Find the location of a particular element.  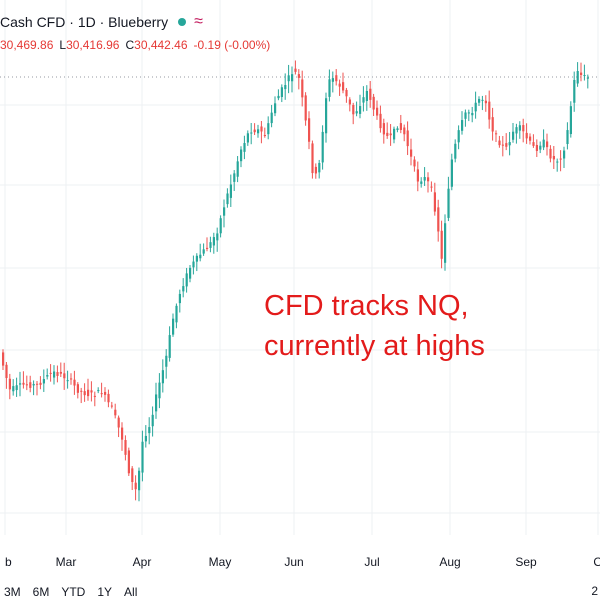

interval-label: 1D is located at coordinates (86, 22).